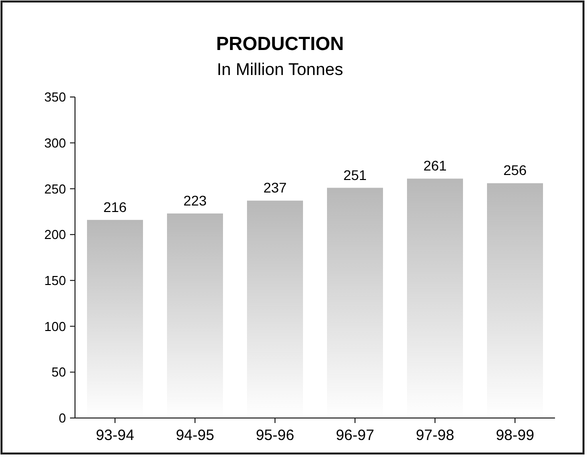 This screenshot has width=588, height=458. I want to click on chart-title: PRODUCTION, so click(280, 44).